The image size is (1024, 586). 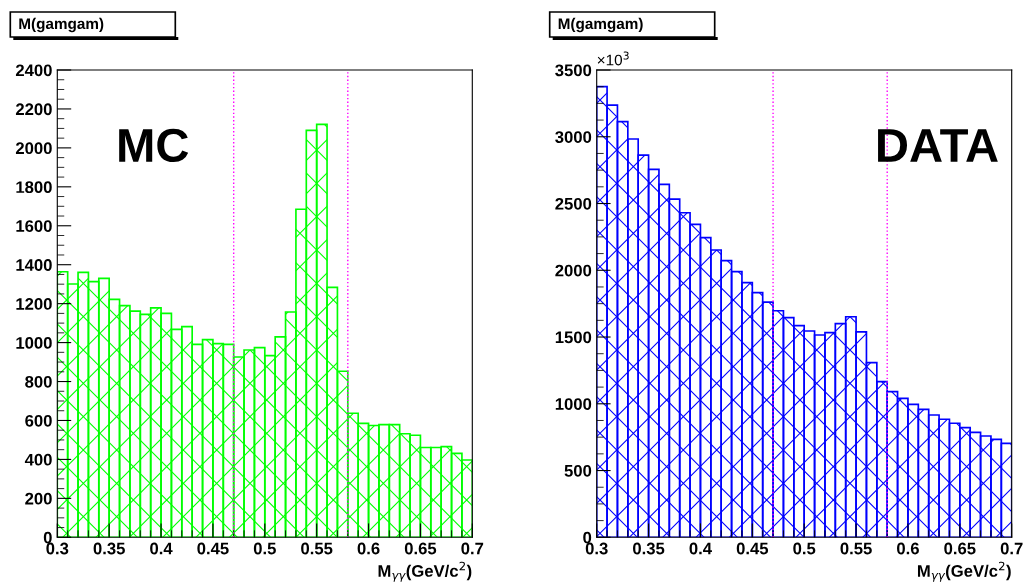 I want to click on y-tick-label: 1500, so click(x=573, y=337).